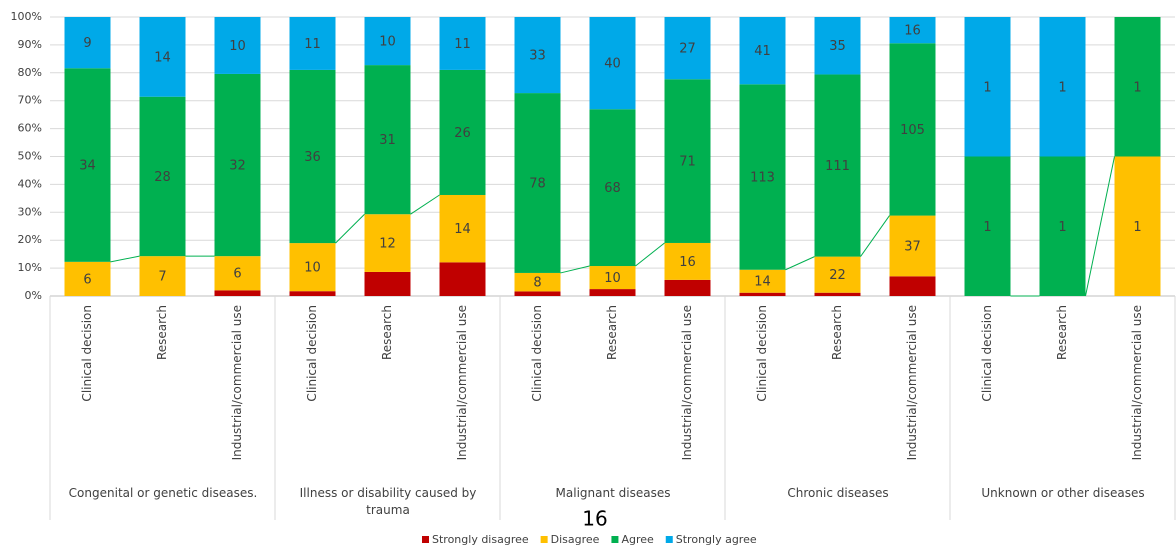  I want to click on data-label: 105, so click(912, 130).